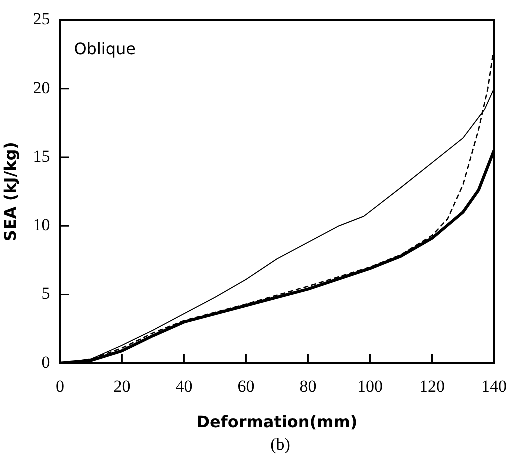  Describe the element at coordinates (41, 88) in the screenshot. I see `y-tick-label: 20` at that location.